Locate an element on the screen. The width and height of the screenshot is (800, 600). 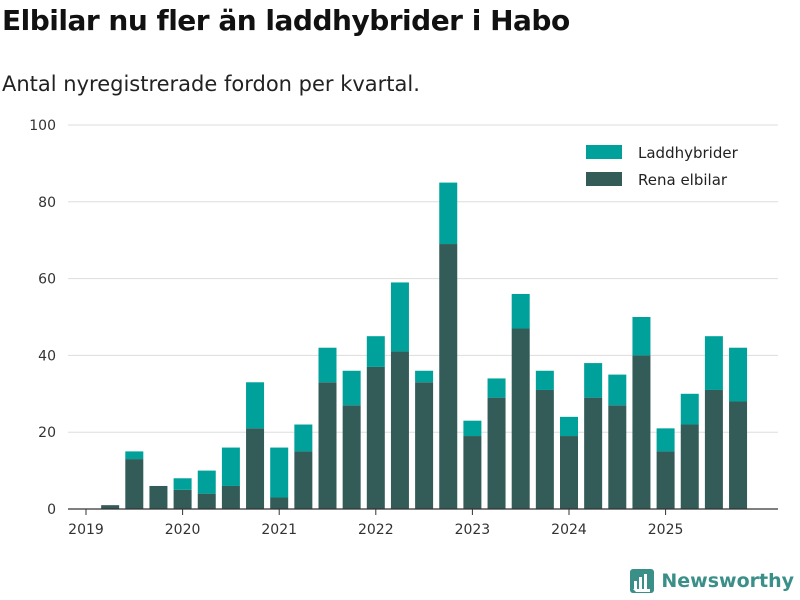
legend-swatch-rena-elbilar is located at coordinates (604, 179).